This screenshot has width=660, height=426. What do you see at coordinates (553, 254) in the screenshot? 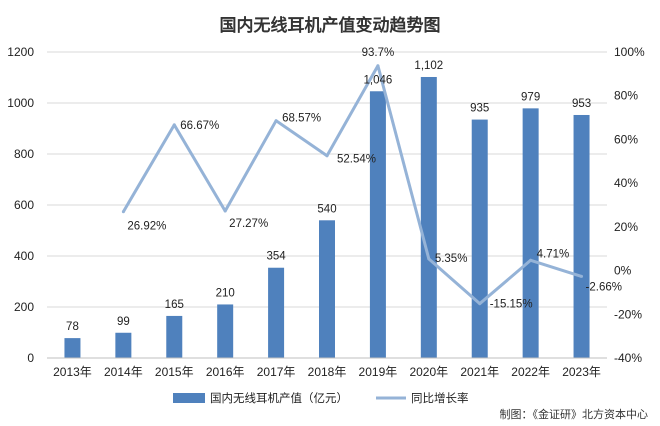
I see `growth-rate-label: 4.71%` at bounding box center [553, 254].